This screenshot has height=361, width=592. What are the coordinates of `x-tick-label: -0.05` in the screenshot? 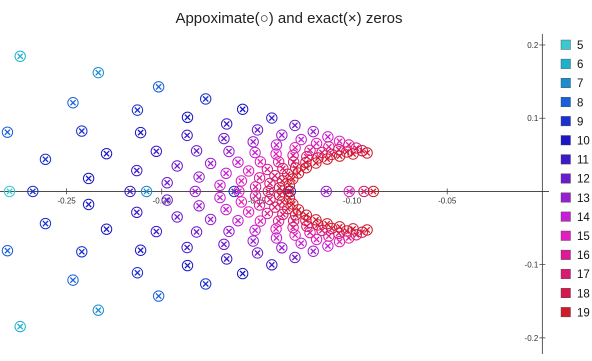 It's located at (447, 200).